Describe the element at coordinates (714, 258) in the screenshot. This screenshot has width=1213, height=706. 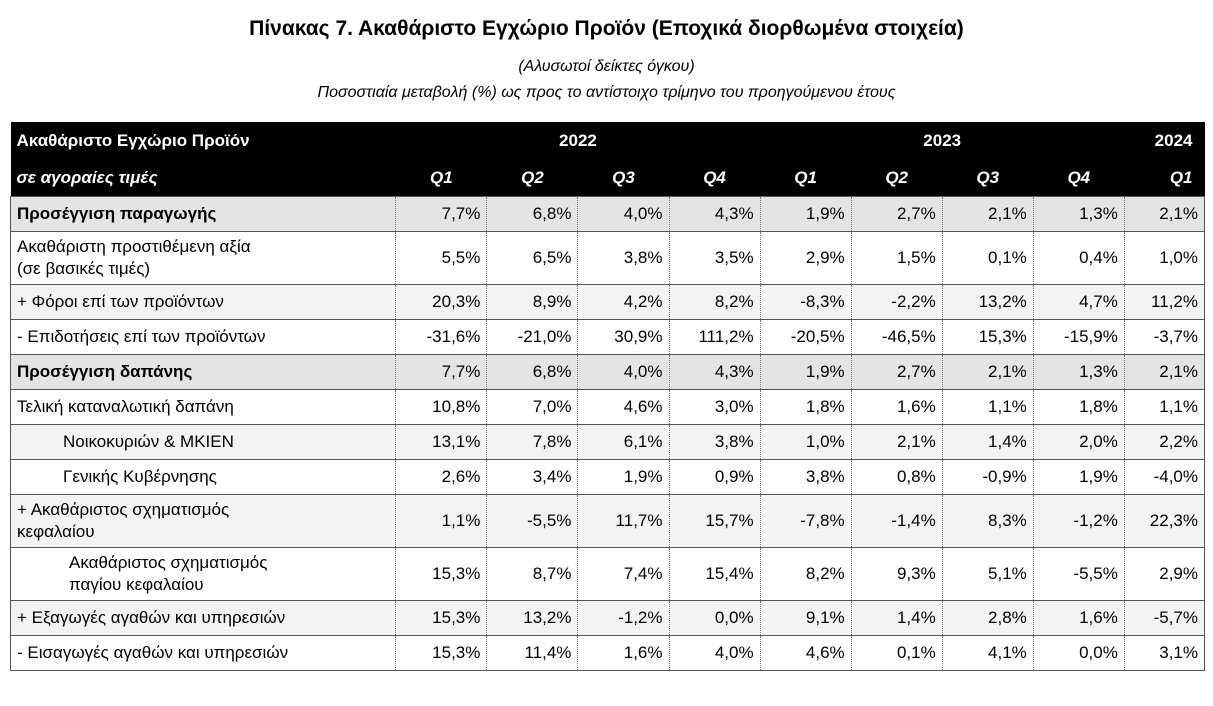
I see `value-cell: 3,5%` at that location.